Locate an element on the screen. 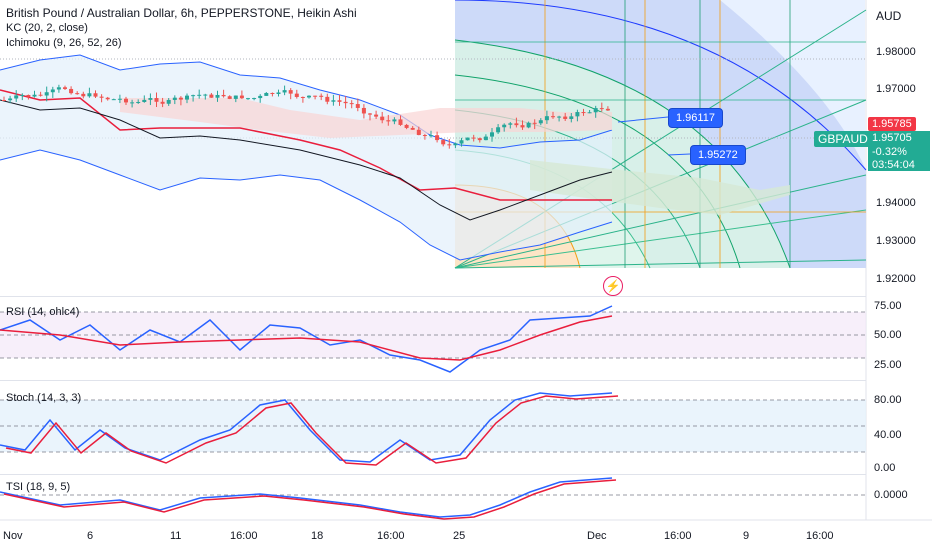  stoch-label: Stoch (14, 3, 3) is located at coordinates (44, 398).